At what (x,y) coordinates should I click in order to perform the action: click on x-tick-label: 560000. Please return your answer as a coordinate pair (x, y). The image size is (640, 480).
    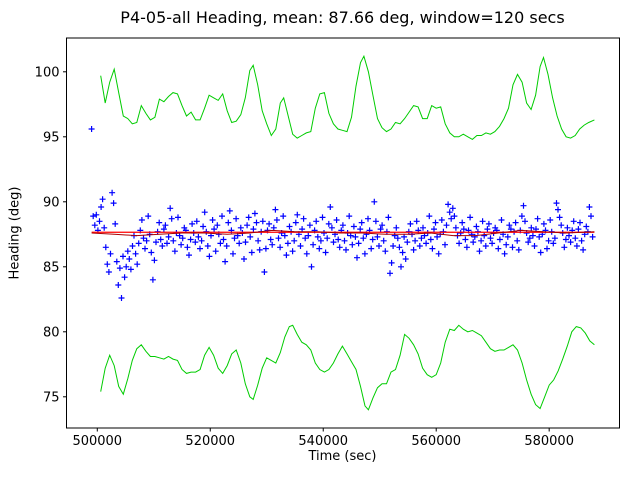
    Looking at the image, I should click on (436, 441).